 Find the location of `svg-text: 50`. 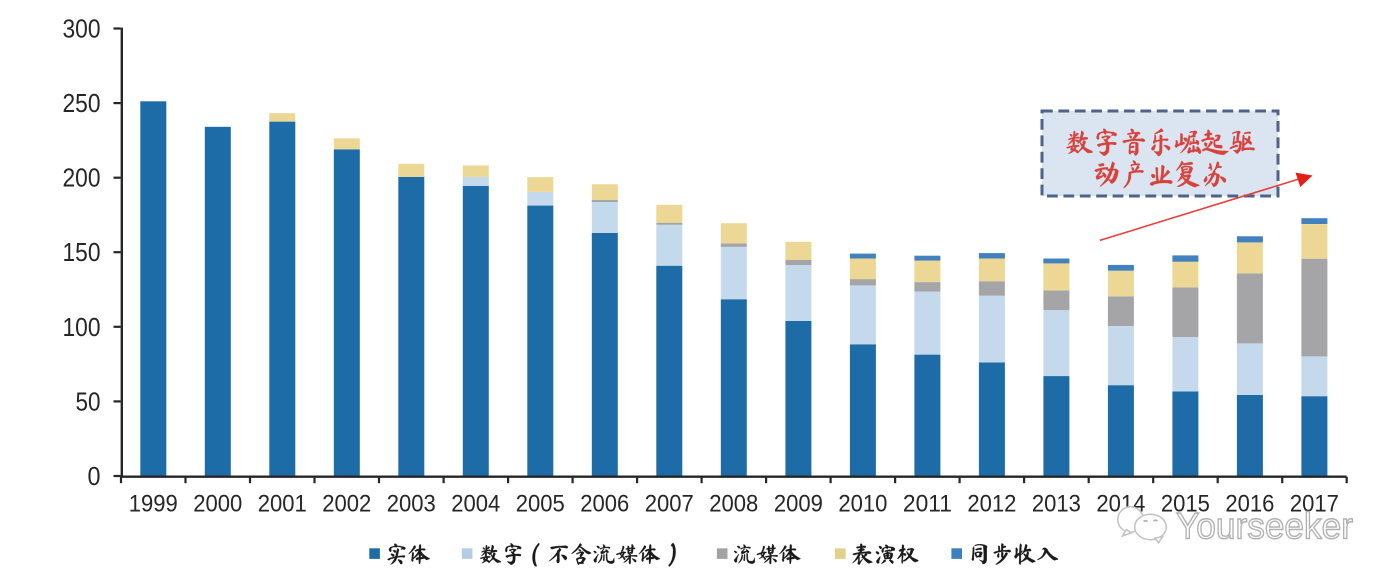

svg-text: 50 is located at coordinates (88, 401).